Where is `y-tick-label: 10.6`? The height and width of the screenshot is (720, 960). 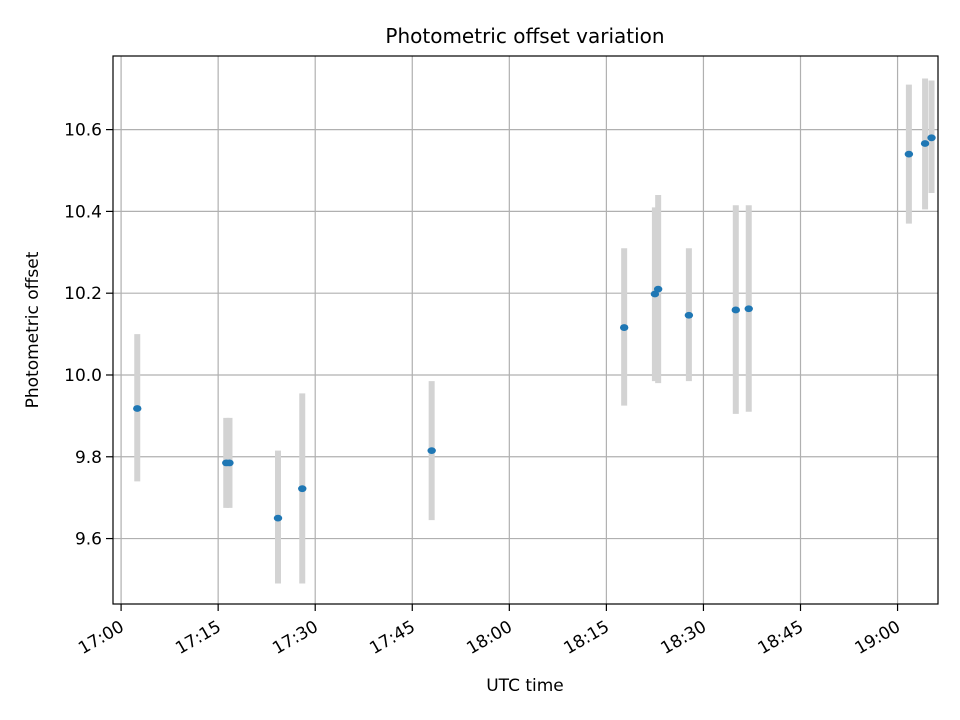
y-tick-label: 10.6 is located at coordinates (83, 131).